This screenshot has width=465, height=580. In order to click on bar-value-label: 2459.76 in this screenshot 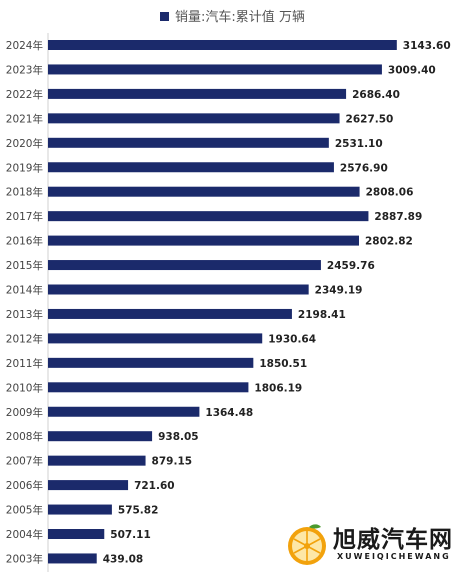, I will do `click(351, 266)`.